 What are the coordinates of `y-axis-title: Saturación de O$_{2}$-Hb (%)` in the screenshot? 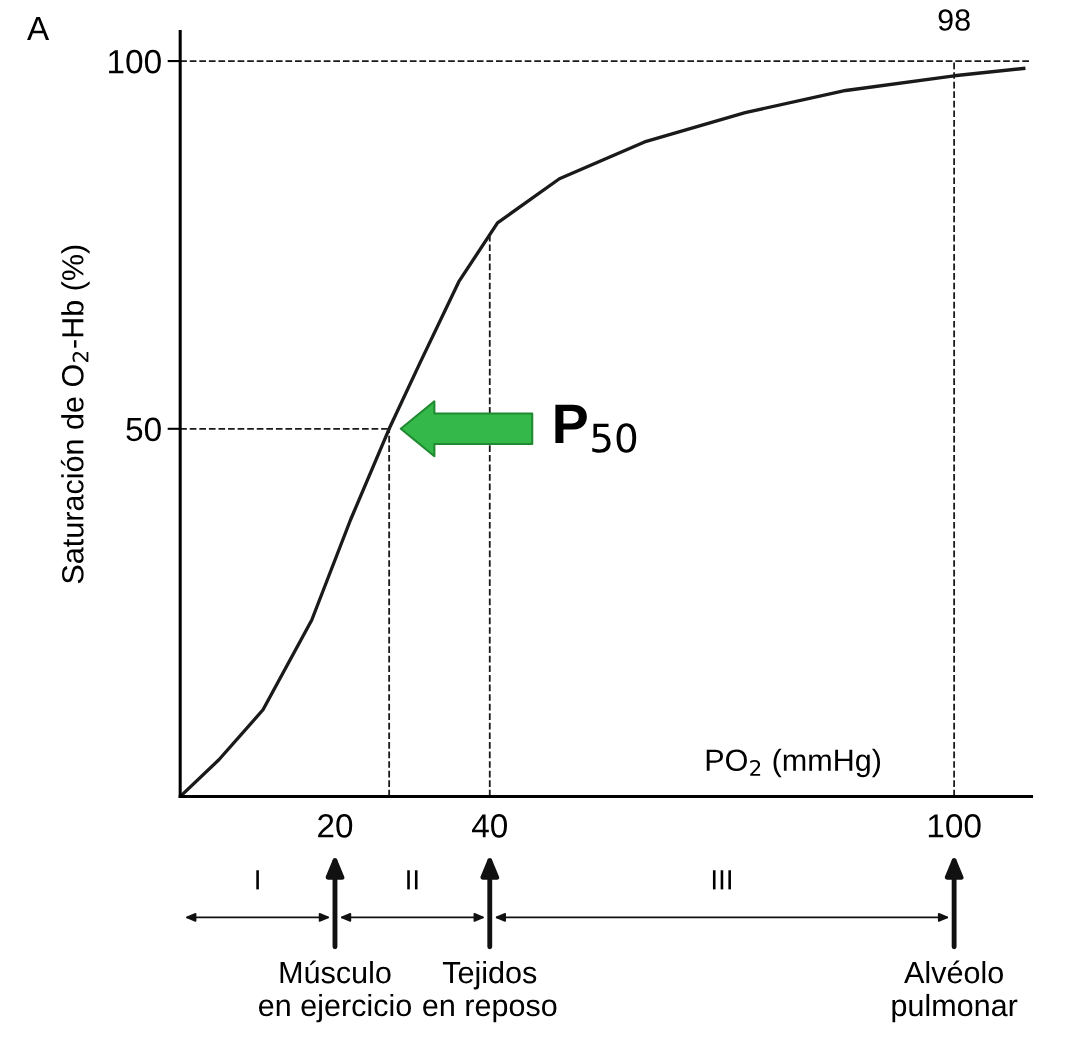 It's located at (75, 414).